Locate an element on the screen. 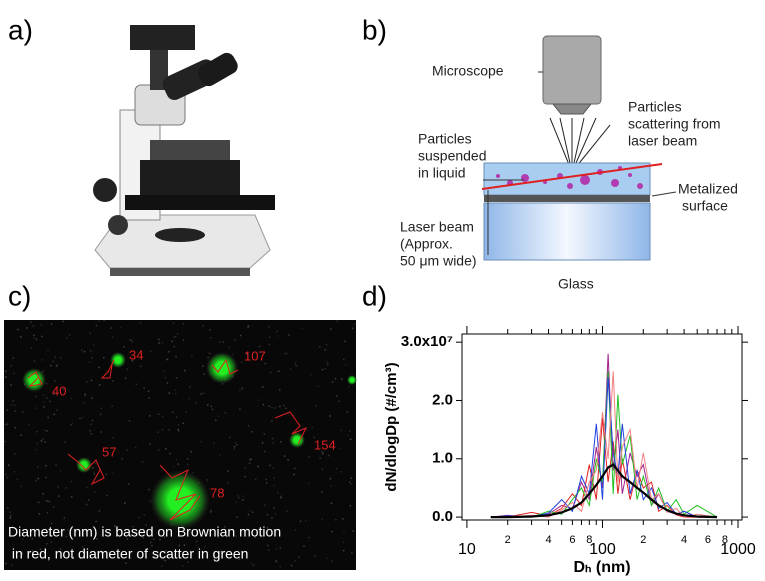  x-tick-label: 4 is located at coordinates (548, 540).